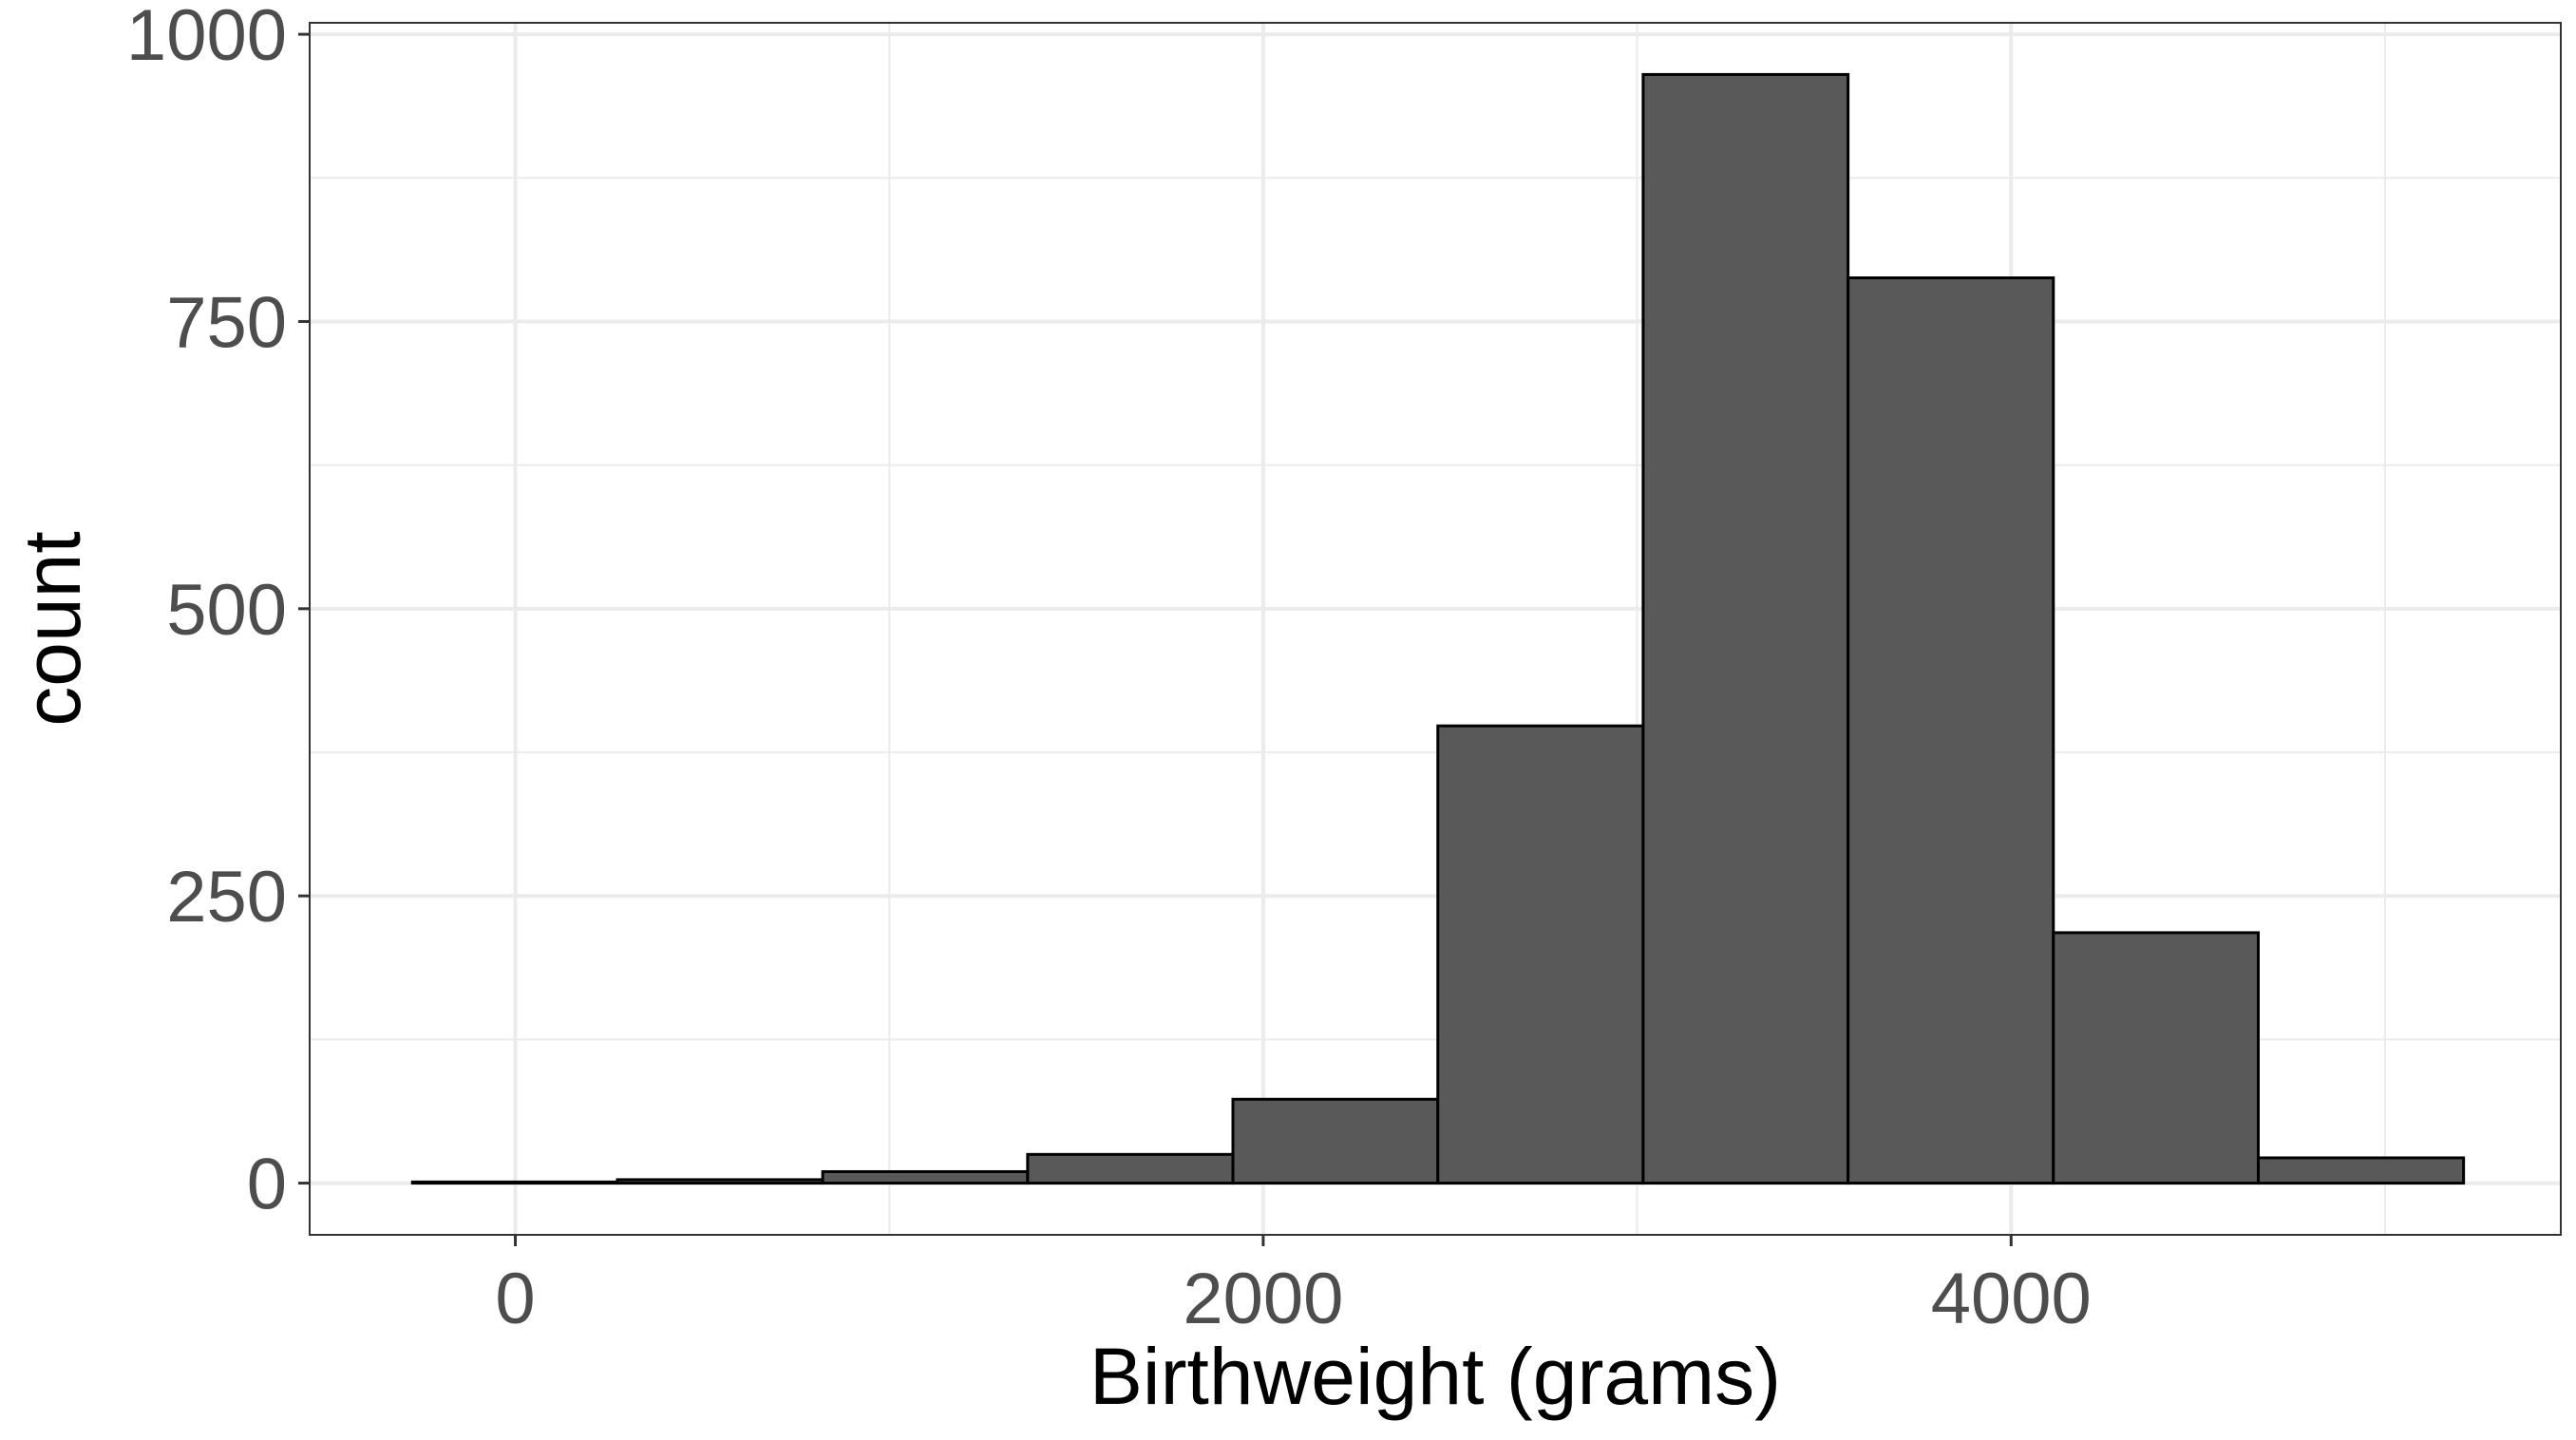  I want to click on y-tick-label: 250, so click(226, 897).